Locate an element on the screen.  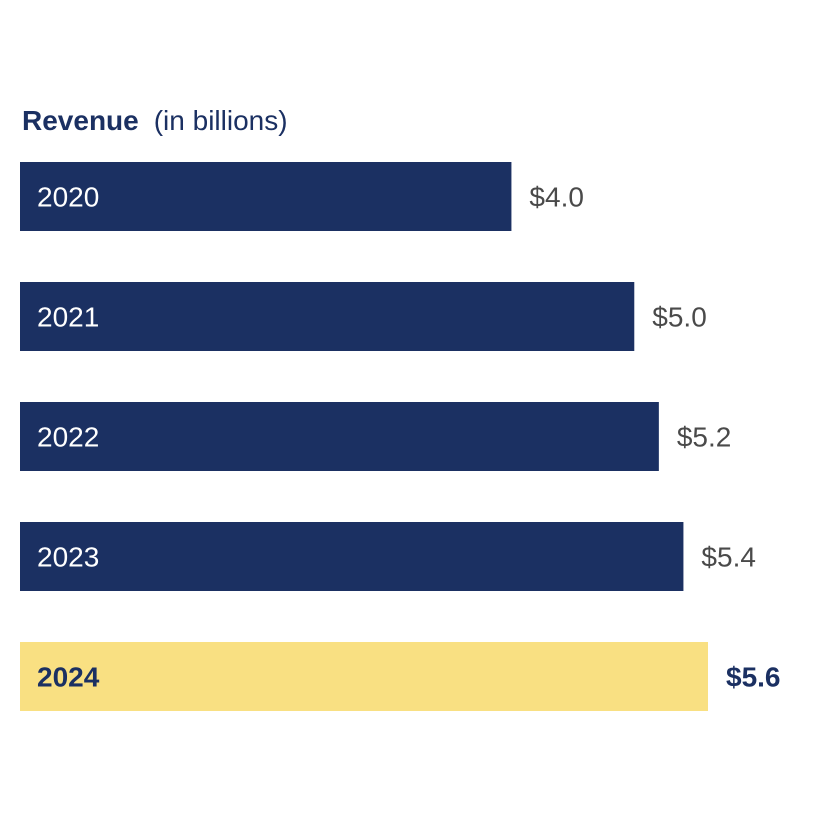
bar-2023 is located at coordinates (352, 556).